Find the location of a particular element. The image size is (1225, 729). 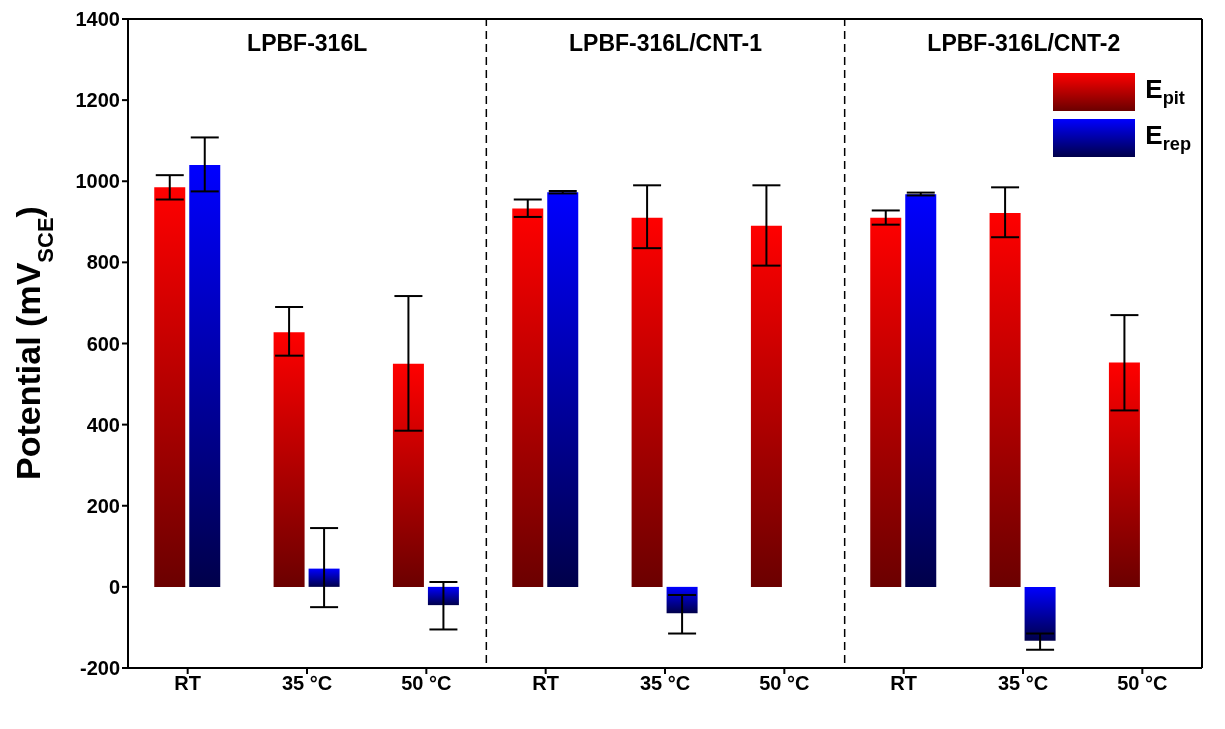

y-tick-label: 1400 is located at coordinates (97, 19).